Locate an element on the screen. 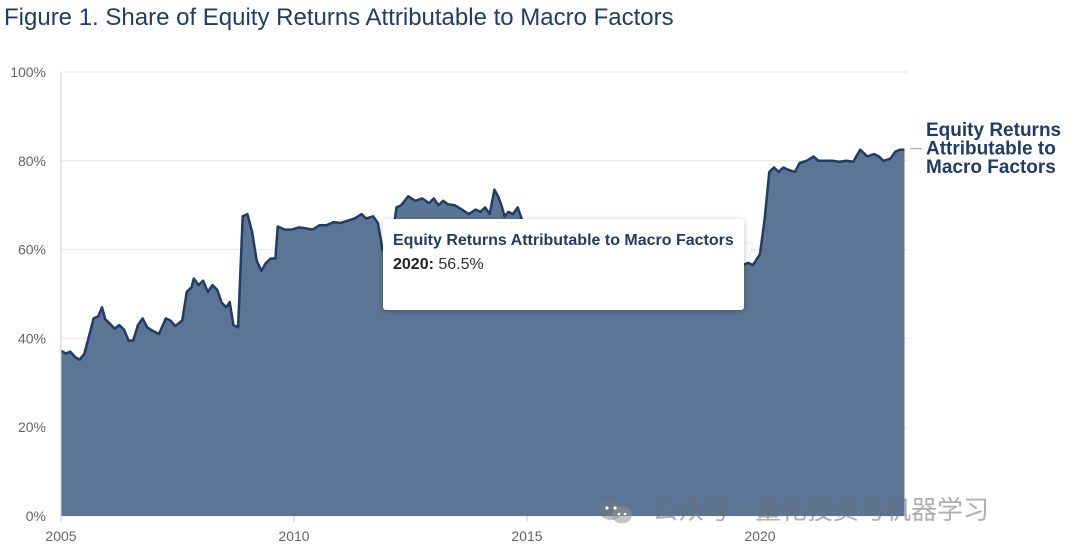 Image resolution: width=1080 pixels, height=552 pixels. x-tick-label: 2005 is located at coordinates (60, 536).